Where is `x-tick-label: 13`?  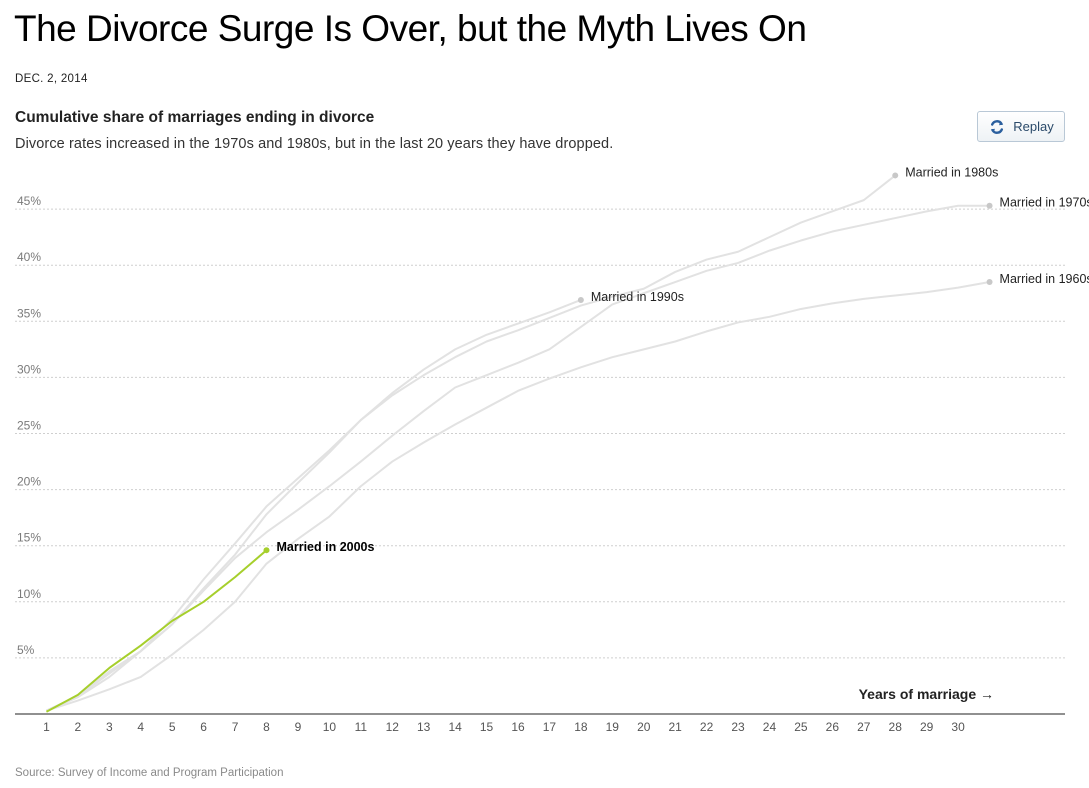 x-tick-label: 13 is located at coordinates (424, 727).